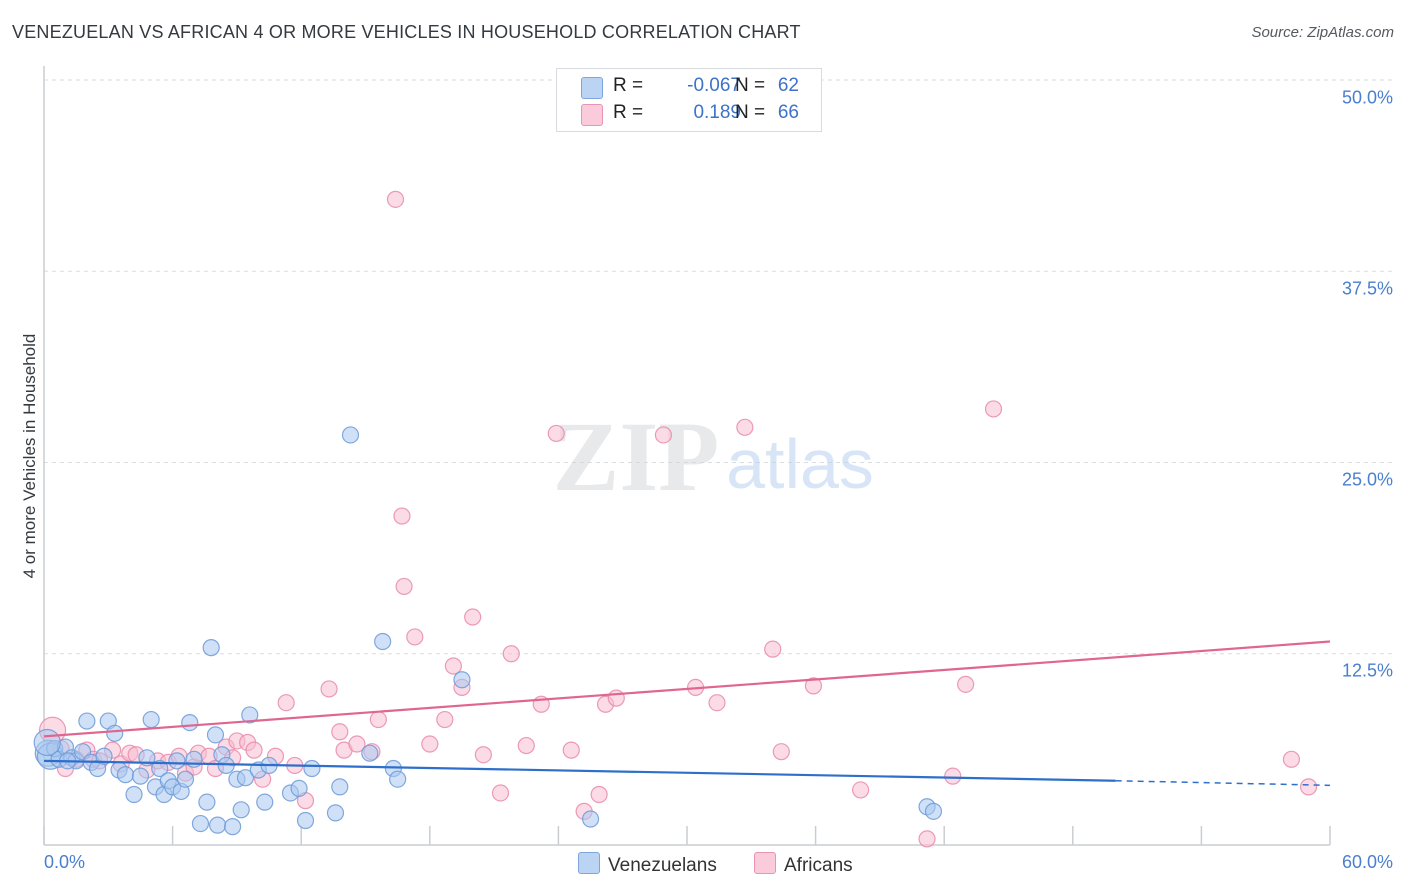  Describe the element at coordinates (1367, 479) in the screenshot. I see `y-tick-25: 25.0%` at that location.